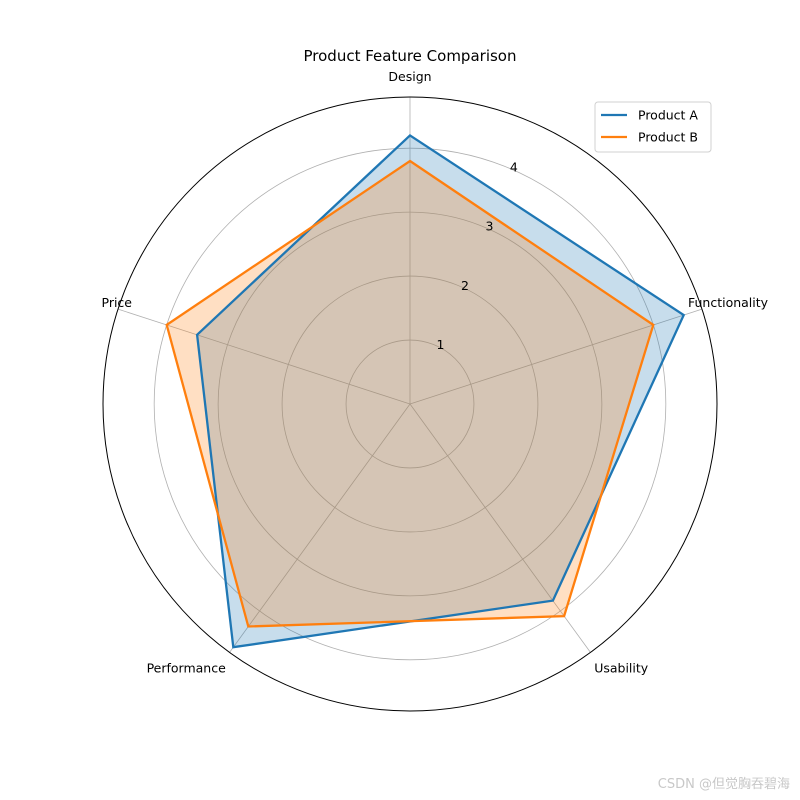  What do you see at coordinates (409, 76) in the screenshot?
I see `axis-label-design: Design` at bounding box center [409, 76].